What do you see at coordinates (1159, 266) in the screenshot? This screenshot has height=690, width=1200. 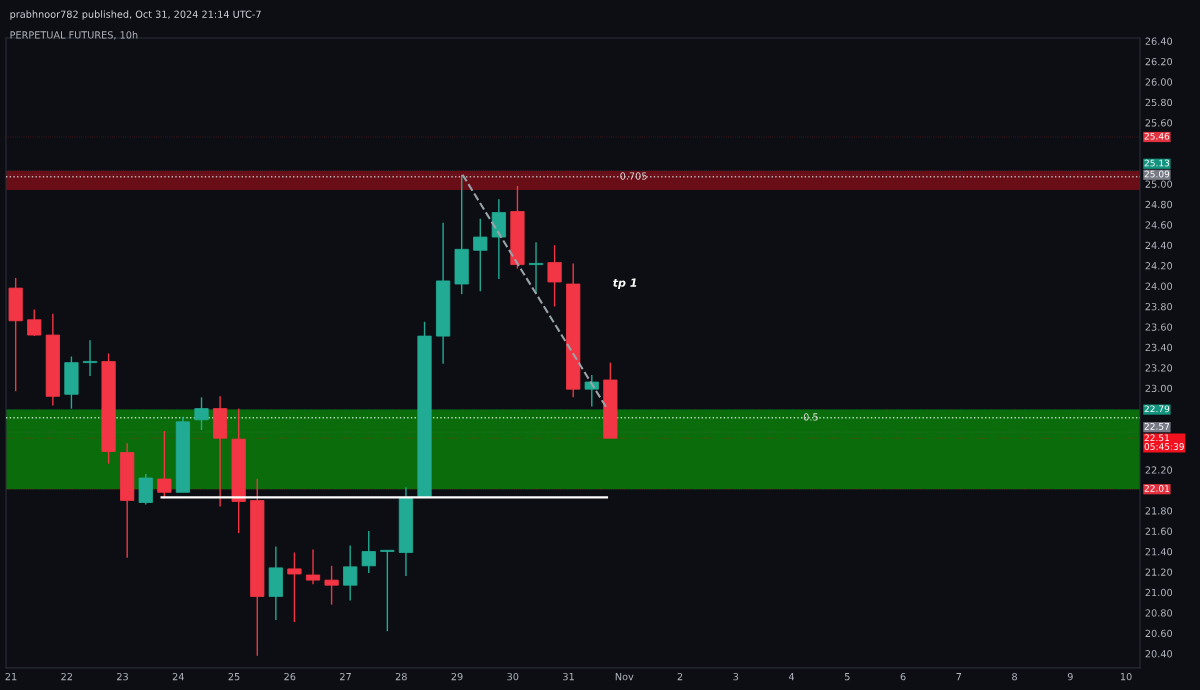 I see `y-tick-label: 24.20` at bounding box center [1159, 266].